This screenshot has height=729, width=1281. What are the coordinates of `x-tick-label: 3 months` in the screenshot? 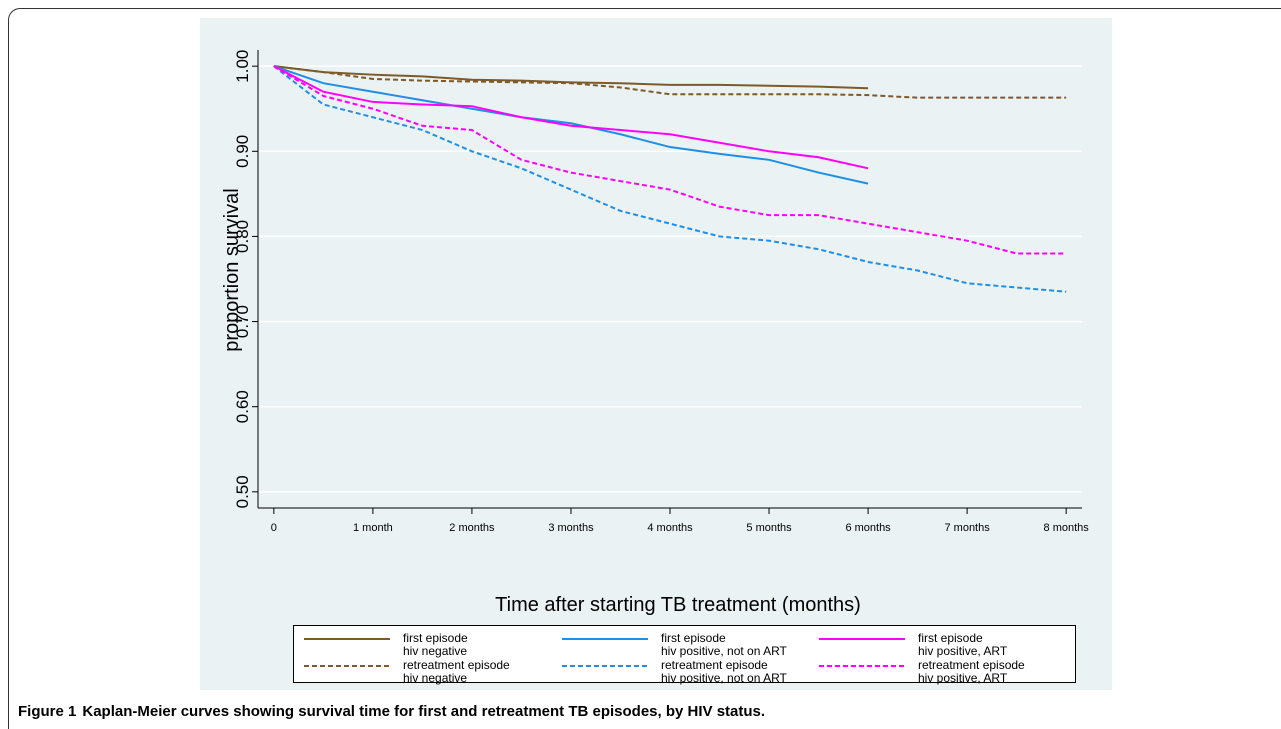 It's located at (571, 528).